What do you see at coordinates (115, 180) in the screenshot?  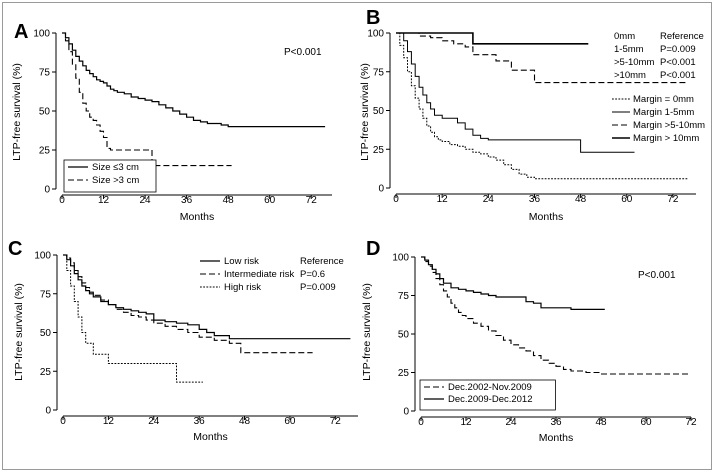 I see `panel-a-legend-label-2: Size >3 cm` at bounding box center [115, 180].